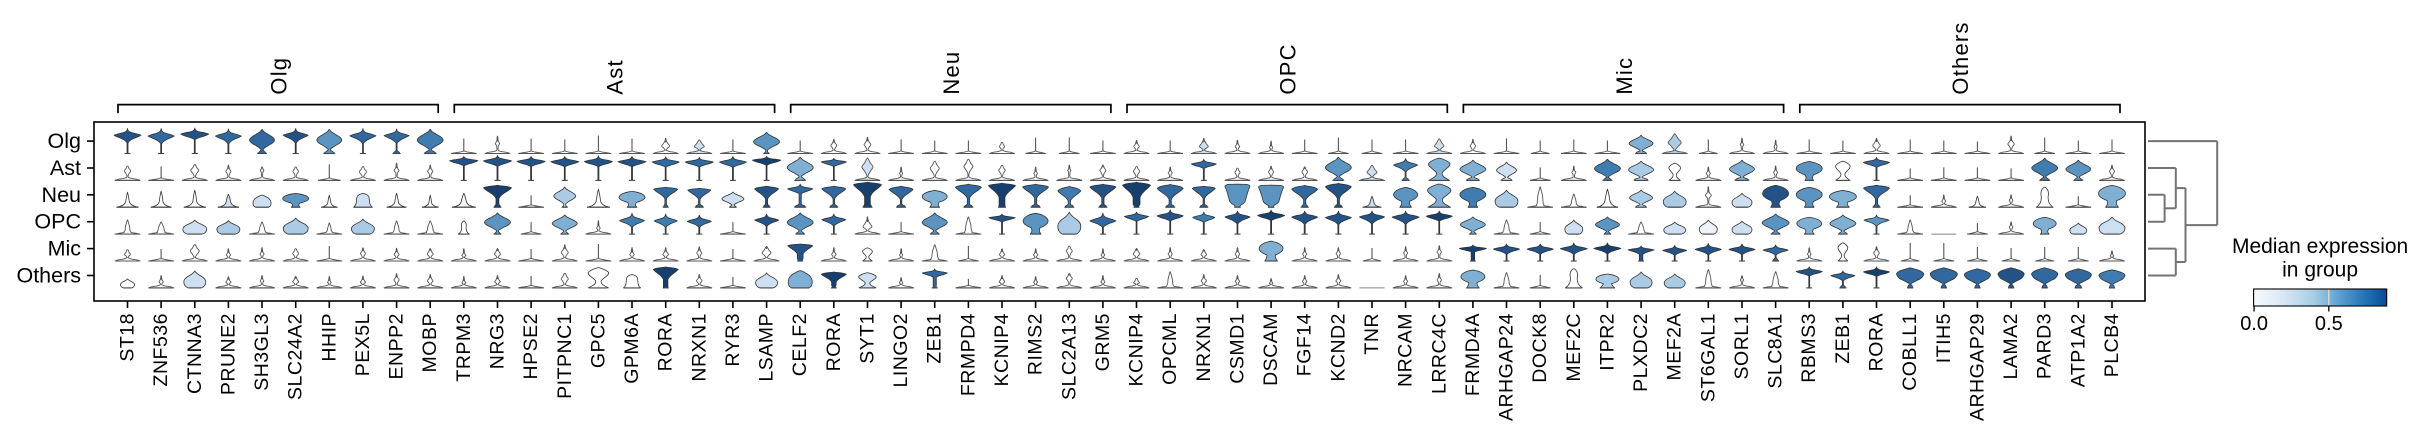 This screenshot has width=2428, height=442. What do you see at coordinates (228, 354) in the screenshot?
I see `svg-text: PRUNE2` at bounding box center [228, 354].